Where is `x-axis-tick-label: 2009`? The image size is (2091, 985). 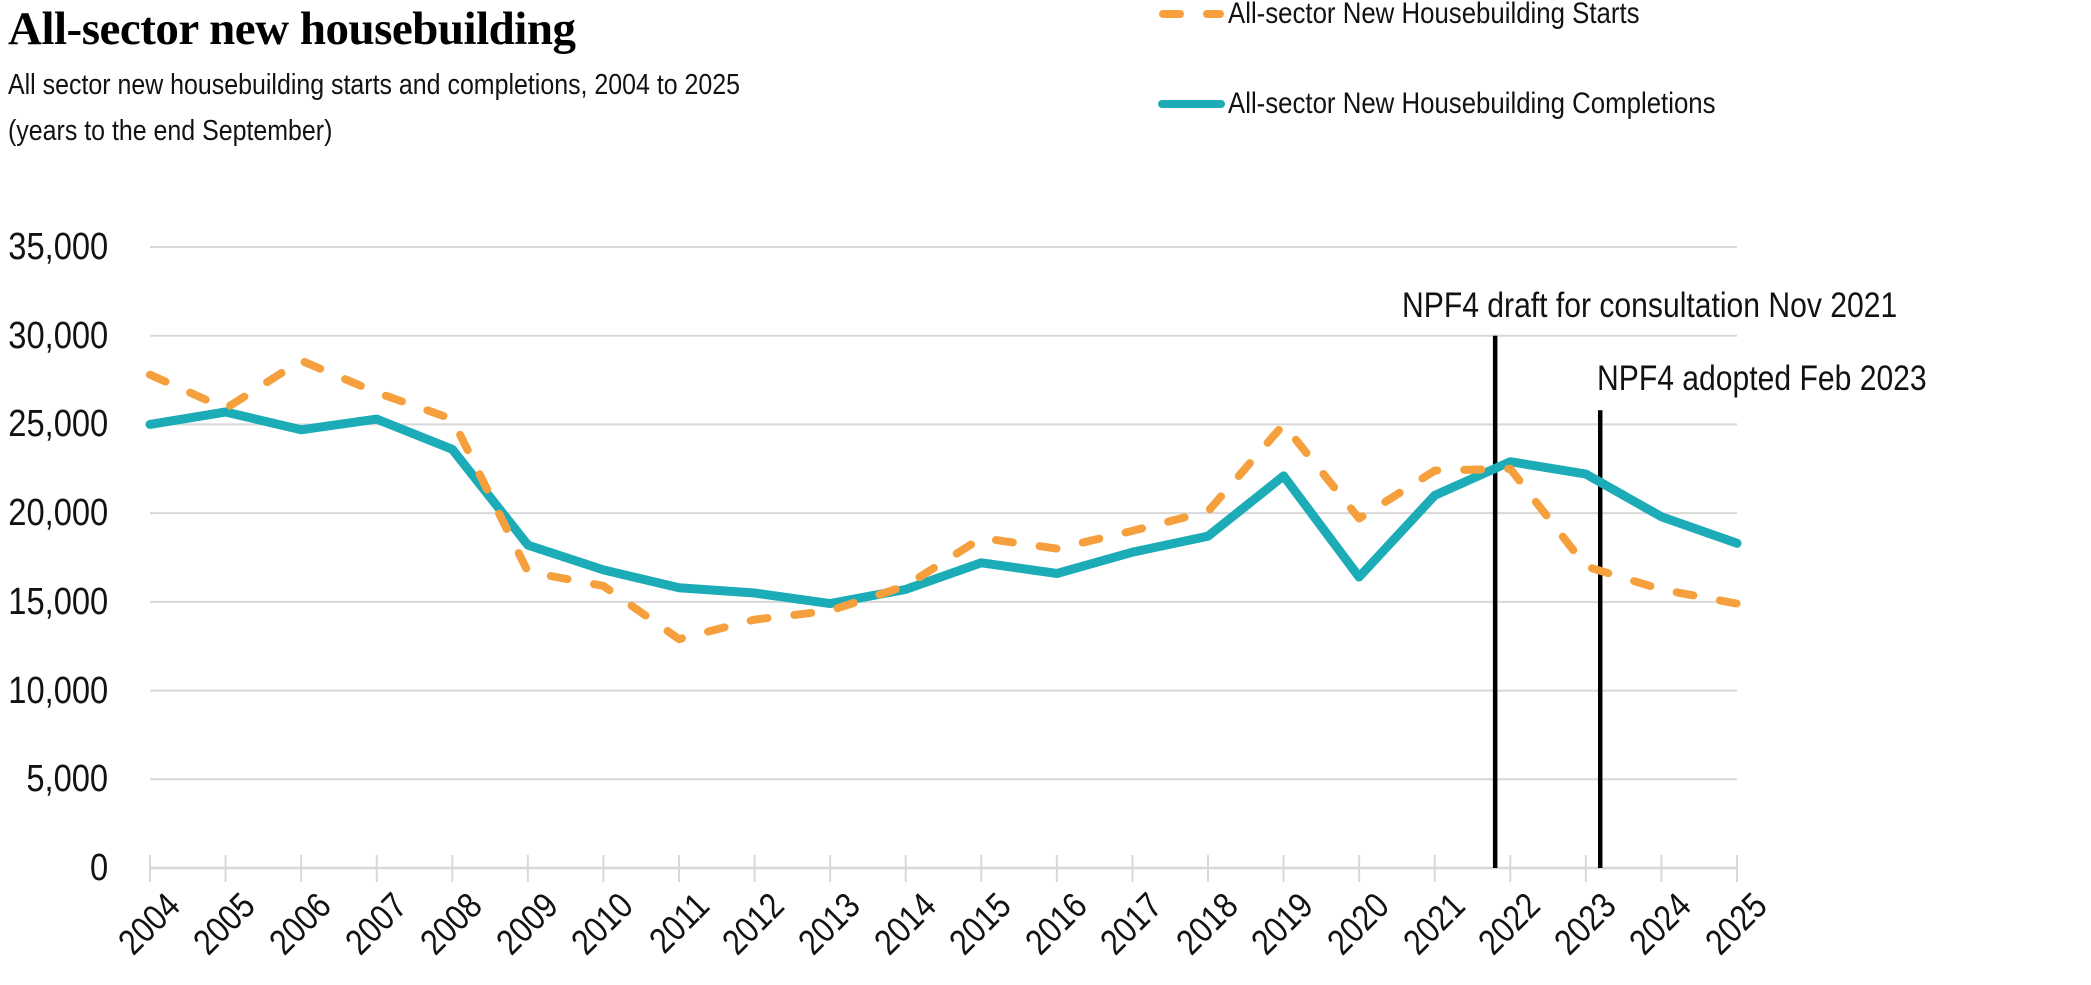 x-axis-tick-label: 2009 is located at coordinates (526, 923).